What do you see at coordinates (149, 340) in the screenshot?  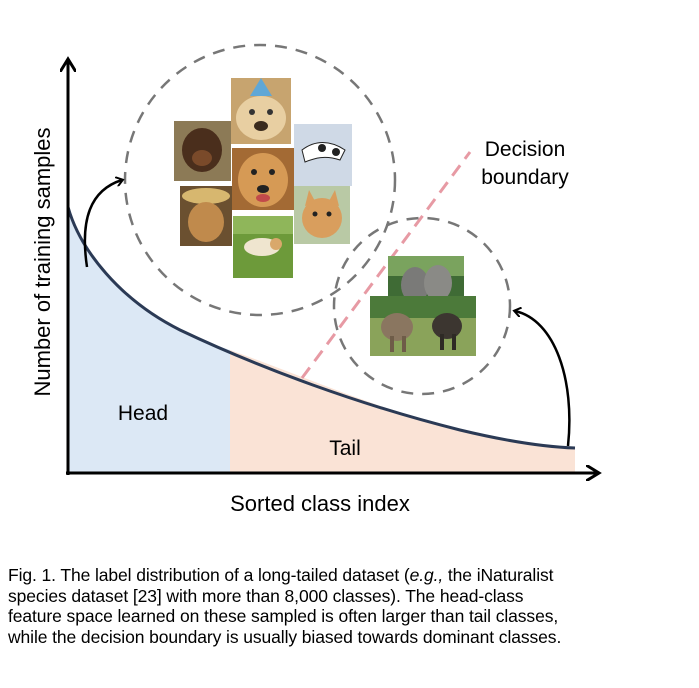 I see `head-region` at bounding box center [149, 340].